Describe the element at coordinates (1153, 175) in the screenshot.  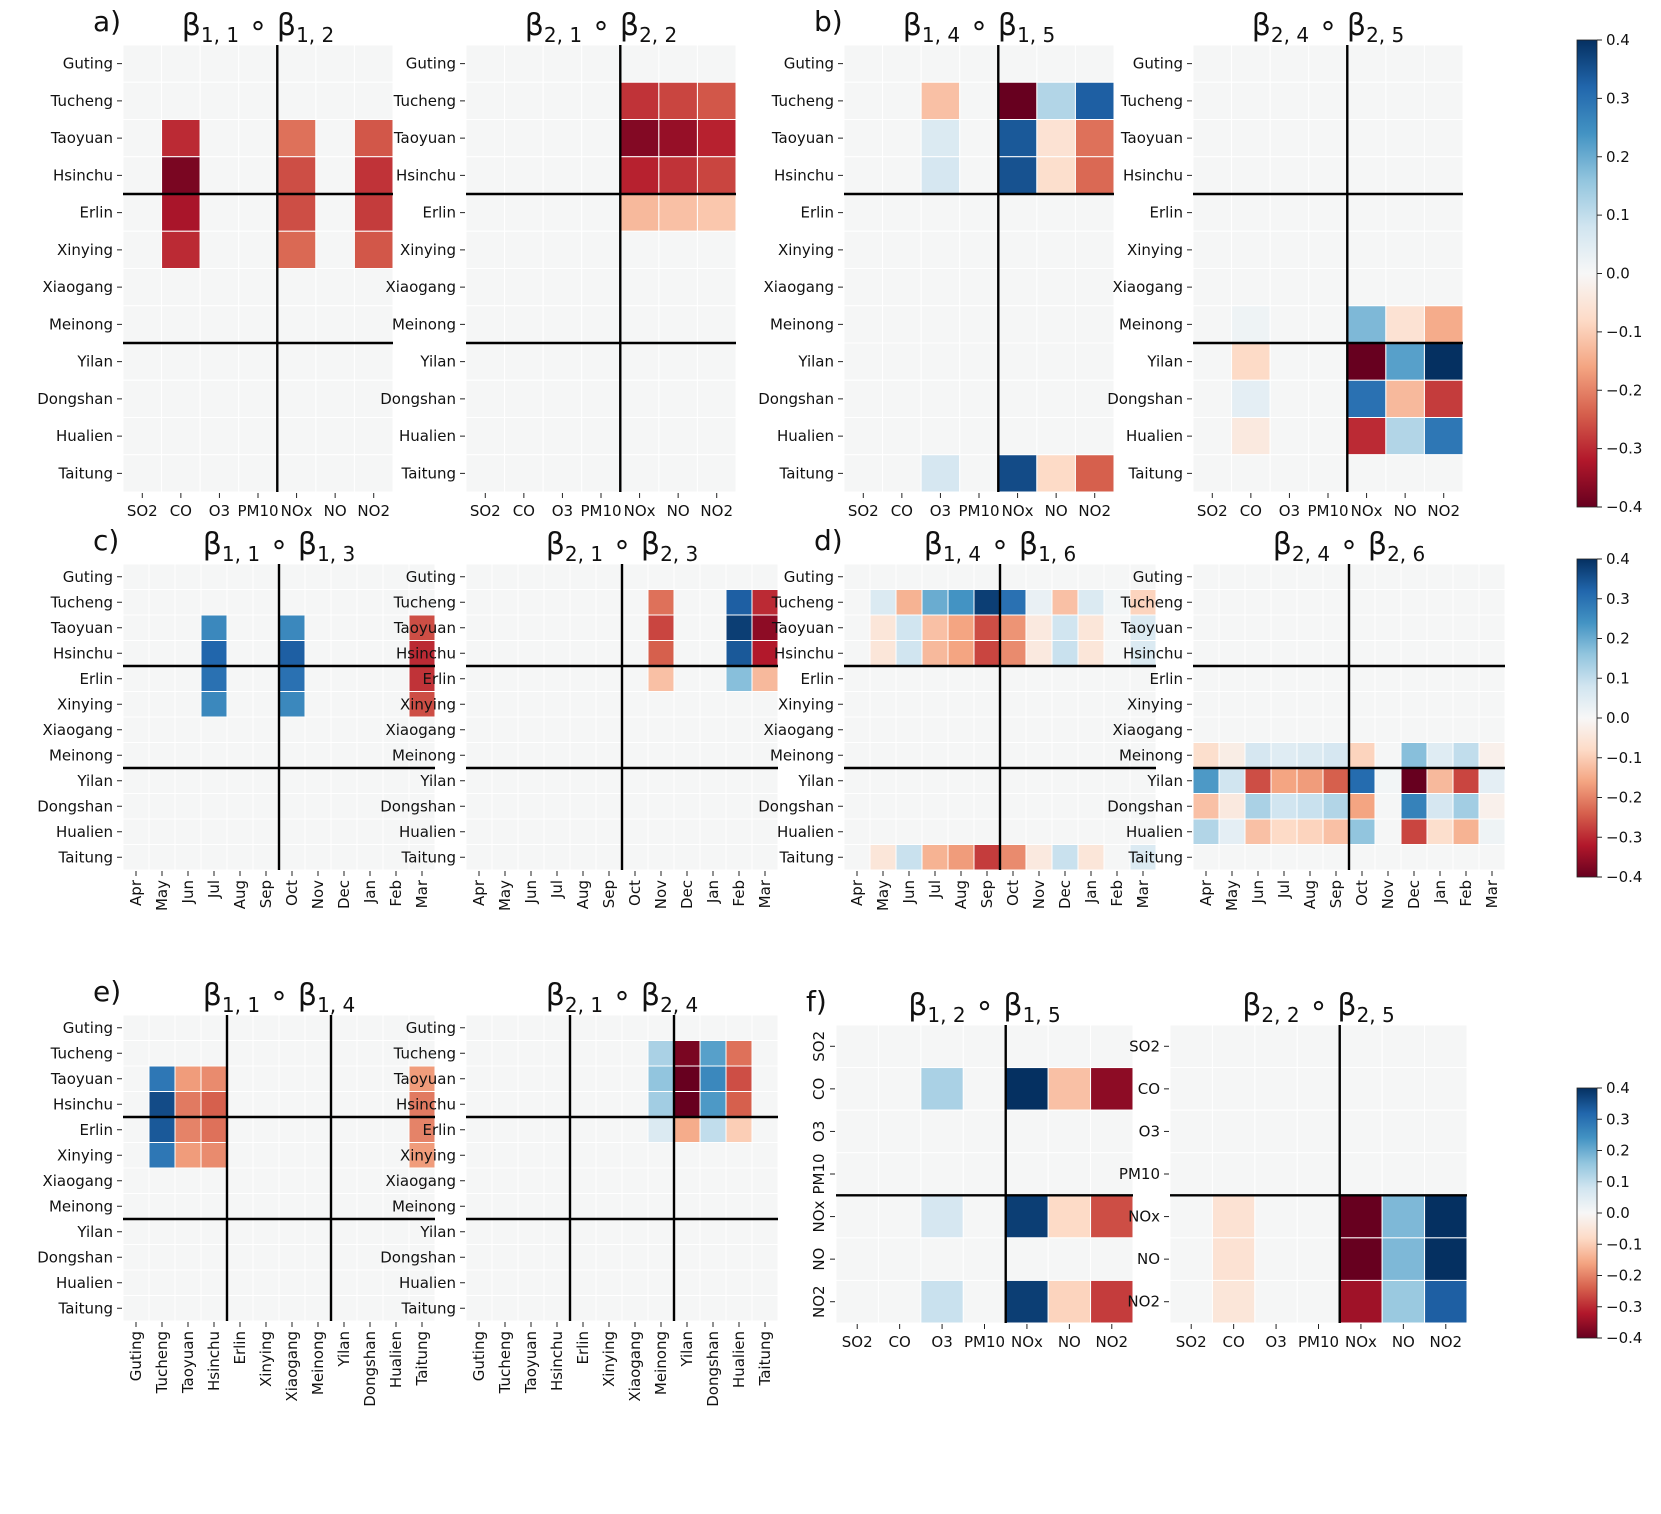
I see `y-tick-label: Hsinchu` at that location.